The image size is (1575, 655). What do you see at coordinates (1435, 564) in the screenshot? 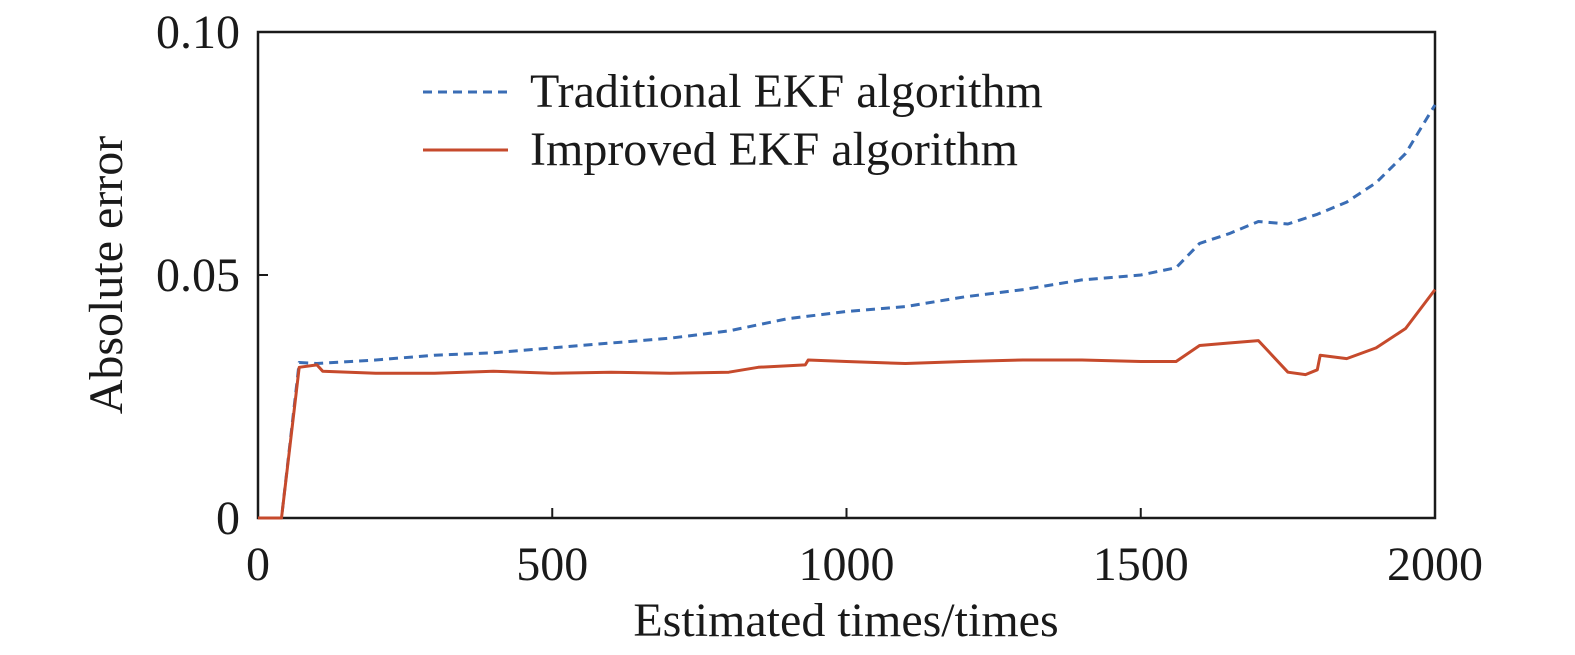
I see `x-tick-label: 2000` at bounding box center [1435, 564].